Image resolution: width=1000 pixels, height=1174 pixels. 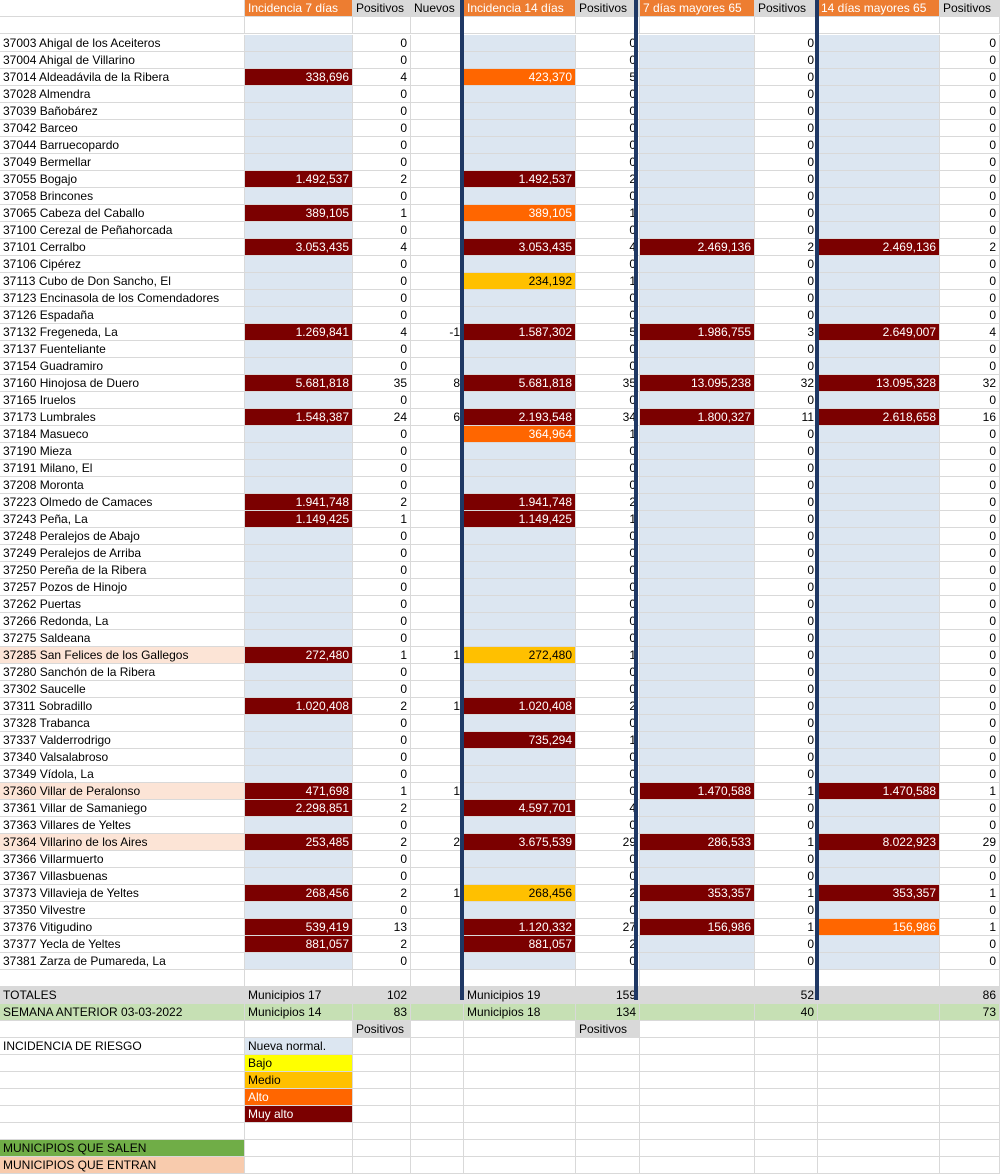 What do you see at coordinates (122, 587) in the screenshot?
I see `municipality-name: 37257 Pozos de Hinojo` at bounding box center [122, 587].